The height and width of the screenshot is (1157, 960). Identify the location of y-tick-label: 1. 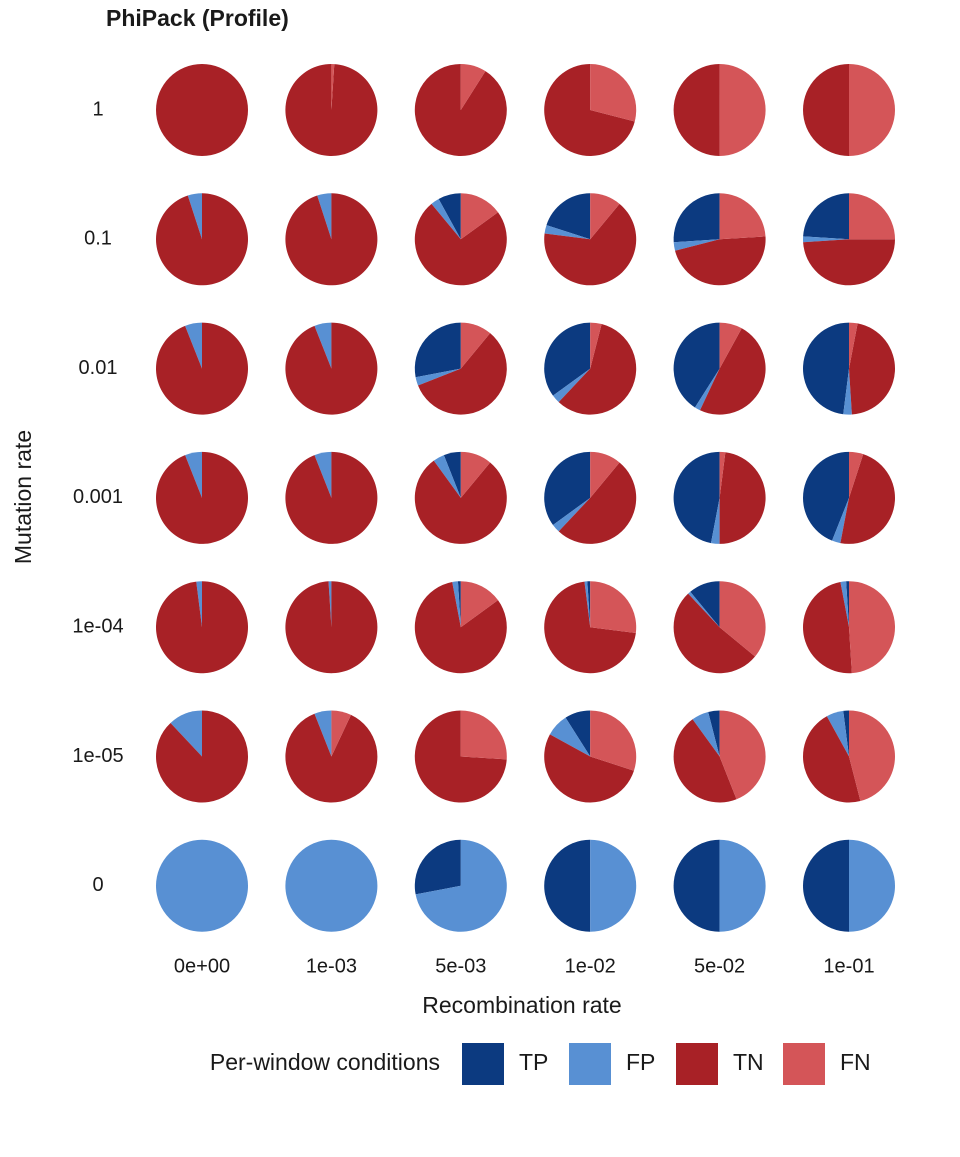
(97, 109).